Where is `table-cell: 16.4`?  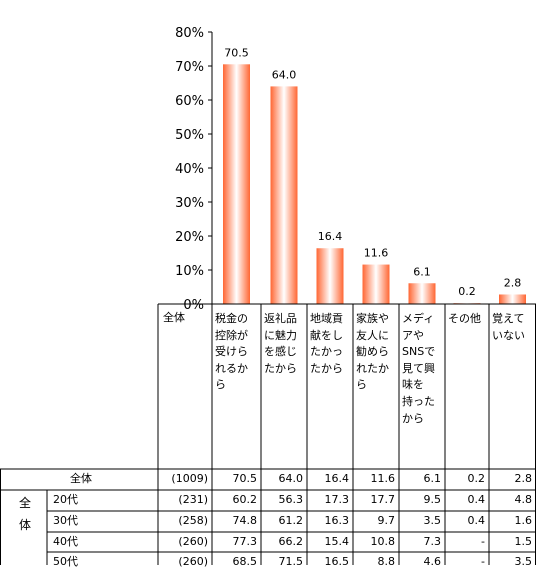 table-cell: 16.4 is located at coordinates (337, 478).